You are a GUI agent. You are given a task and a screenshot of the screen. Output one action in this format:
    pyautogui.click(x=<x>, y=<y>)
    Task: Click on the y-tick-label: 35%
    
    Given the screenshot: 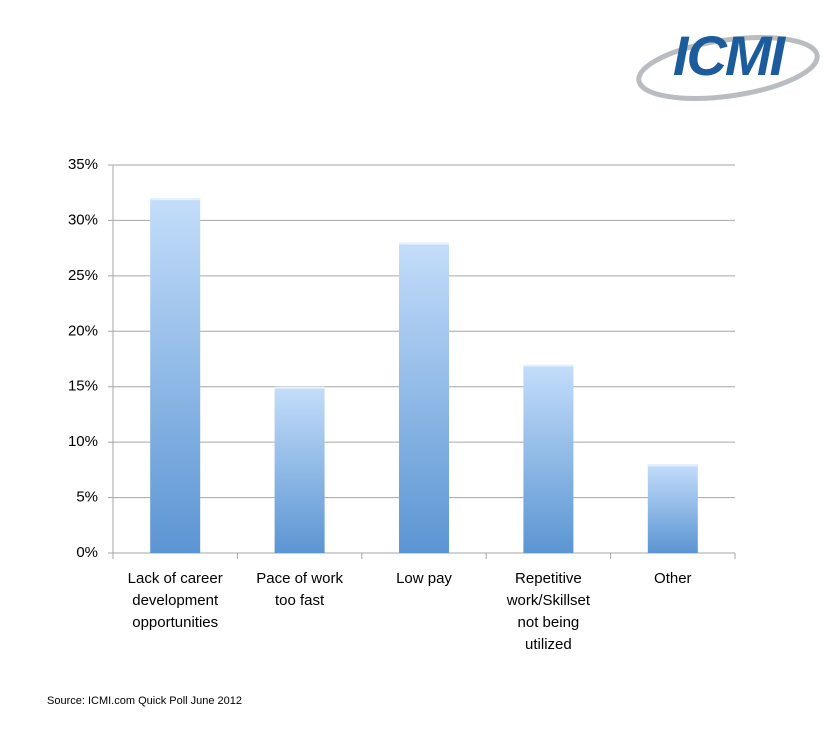 What is the action you would take?
    pyautogui.click(x=83, y=164)
    